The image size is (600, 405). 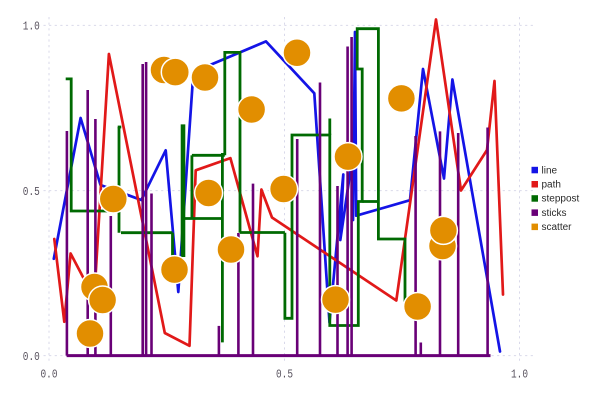 I want to click on svg-text: scatter, so click(x=557, y=227).